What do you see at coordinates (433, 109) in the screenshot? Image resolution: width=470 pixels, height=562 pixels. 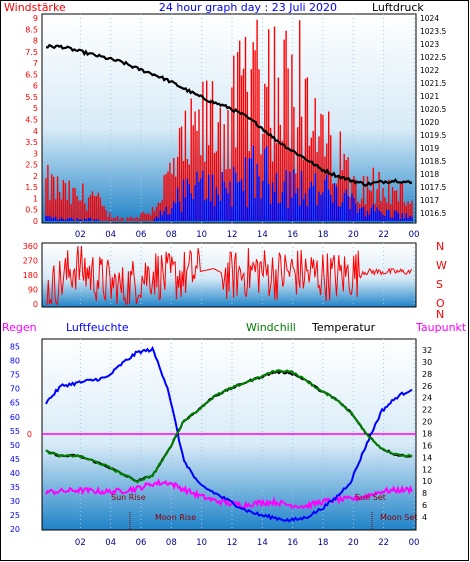 I see `pressure-axis-tick: 1020.5` at bounding box center [433, 109].